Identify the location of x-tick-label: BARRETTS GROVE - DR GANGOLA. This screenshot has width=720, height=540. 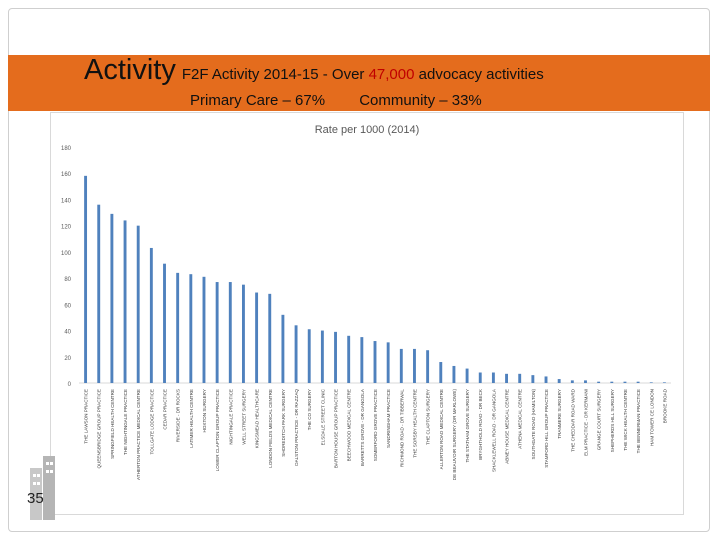
(362, 427).